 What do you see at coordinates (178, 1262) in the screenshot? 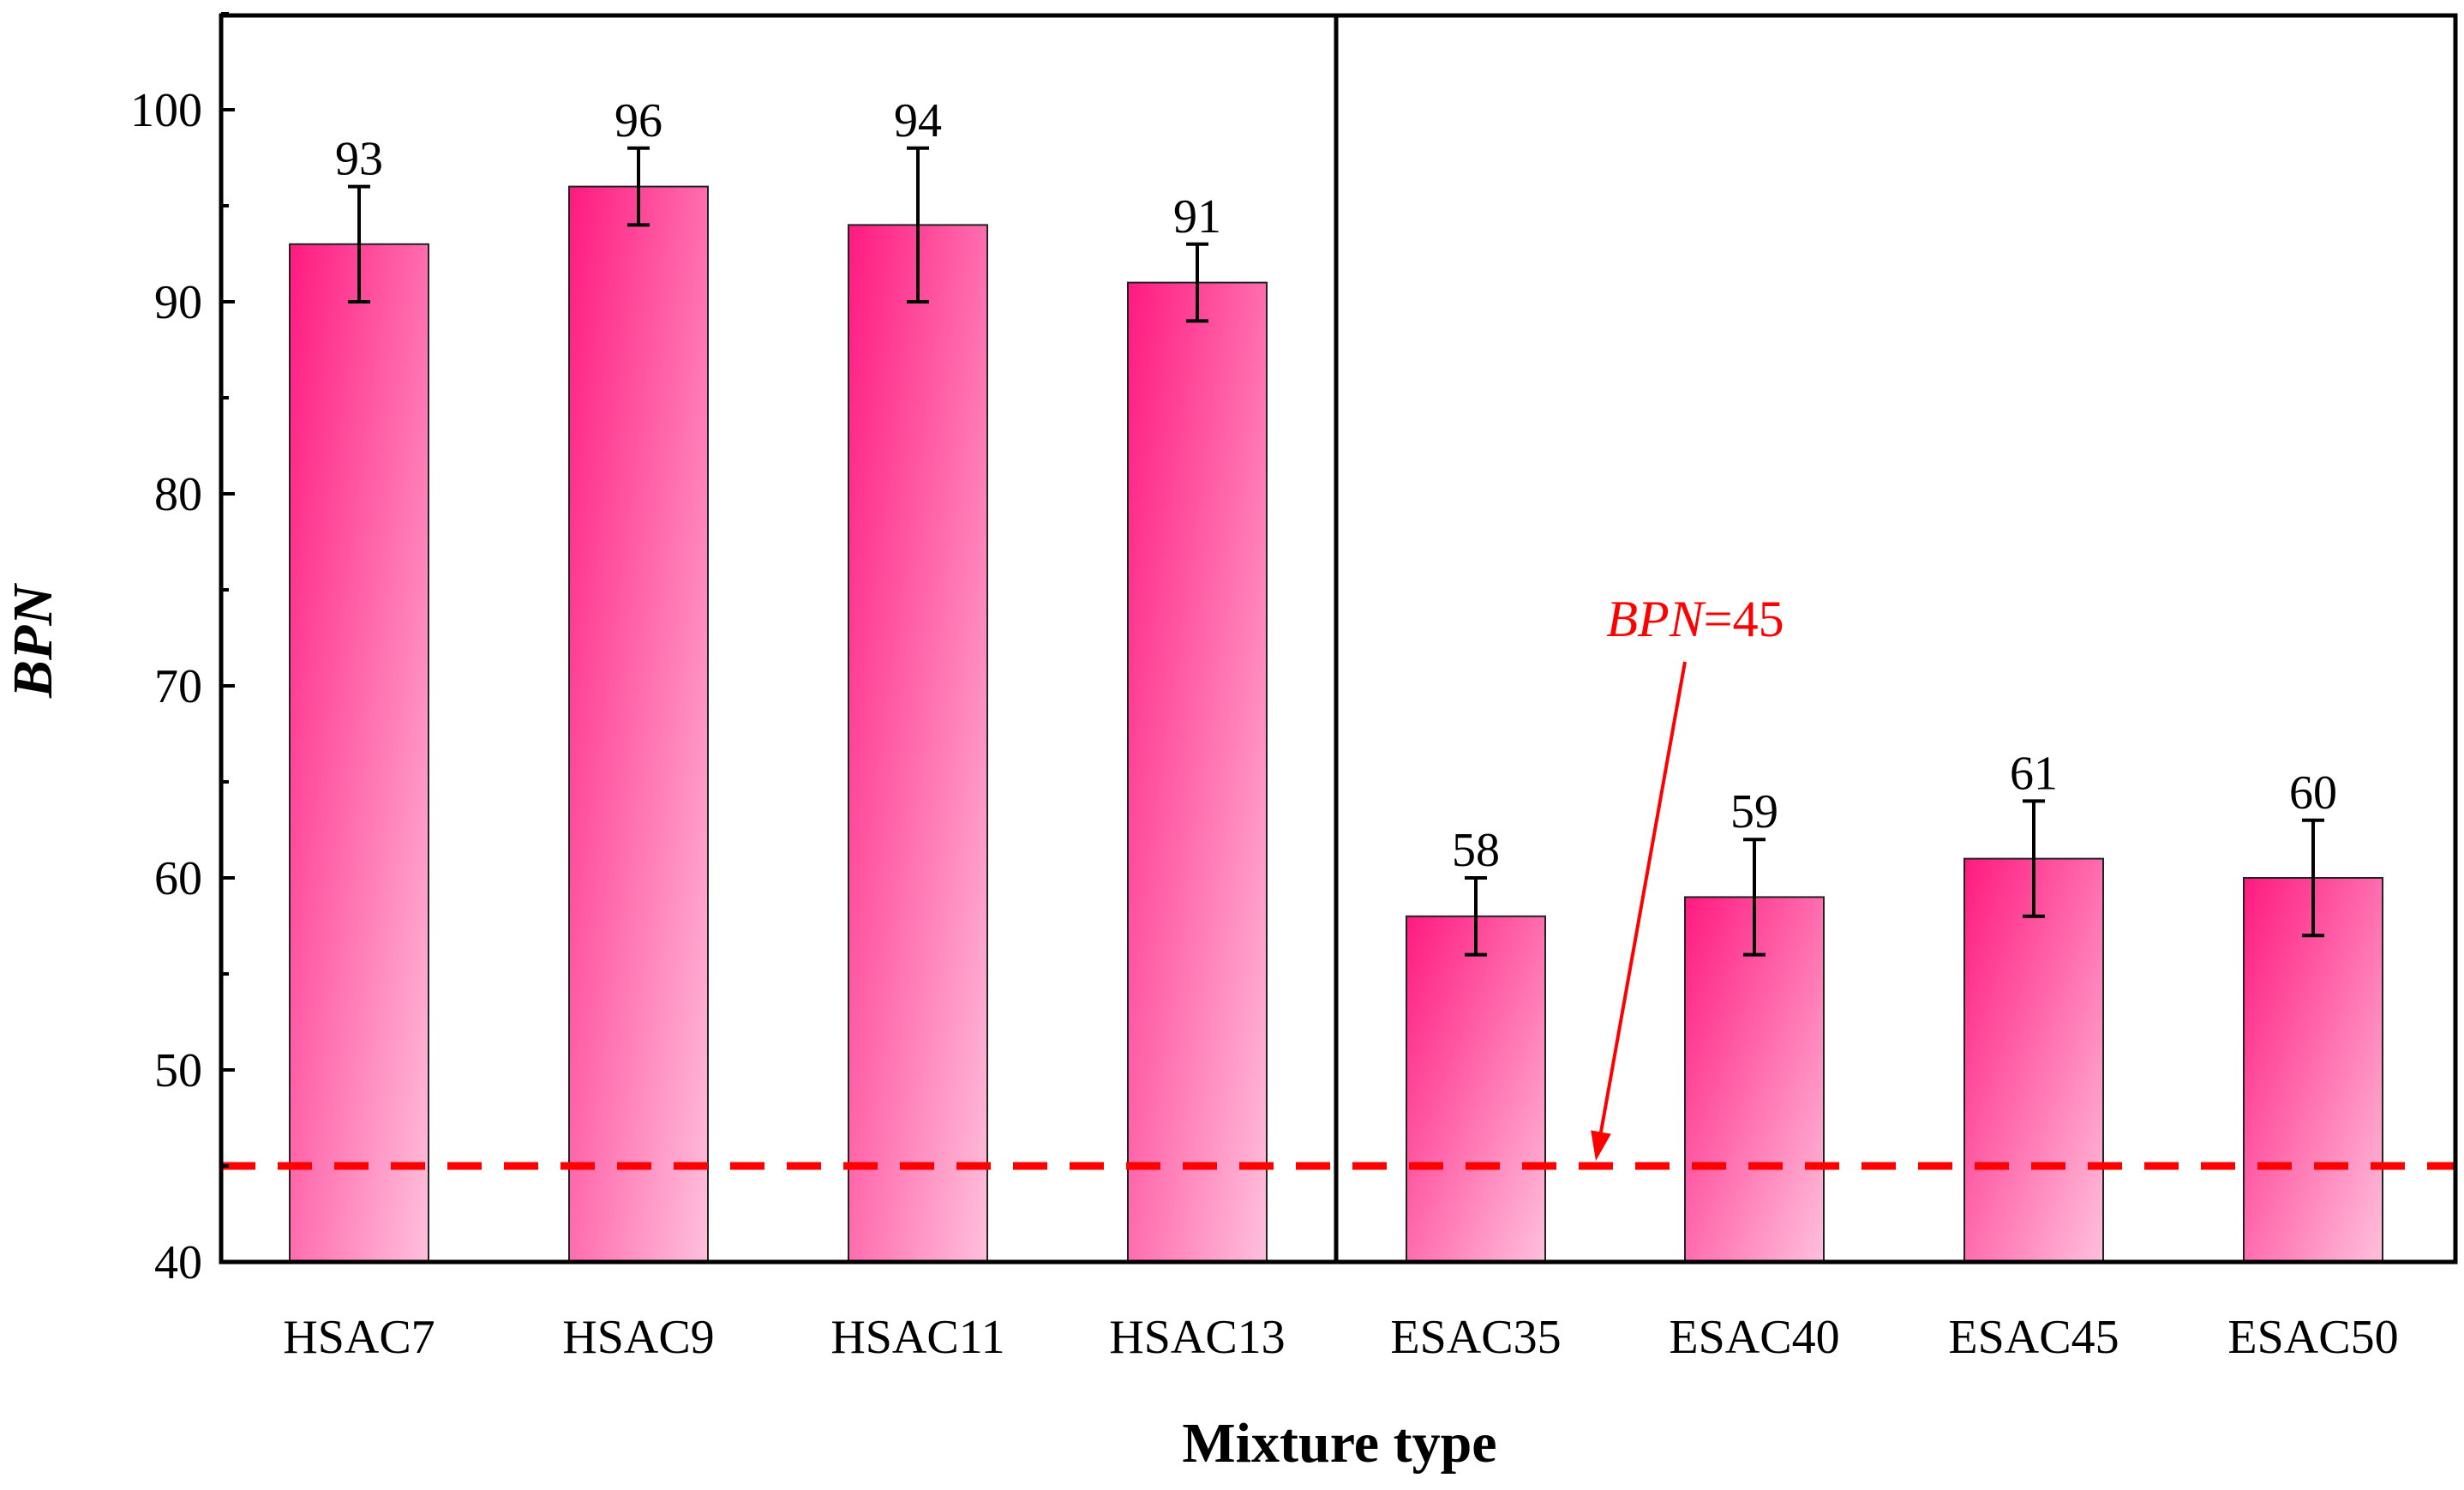
I see `y-tick-label-40: 40` at bounding box center [178, 1262].